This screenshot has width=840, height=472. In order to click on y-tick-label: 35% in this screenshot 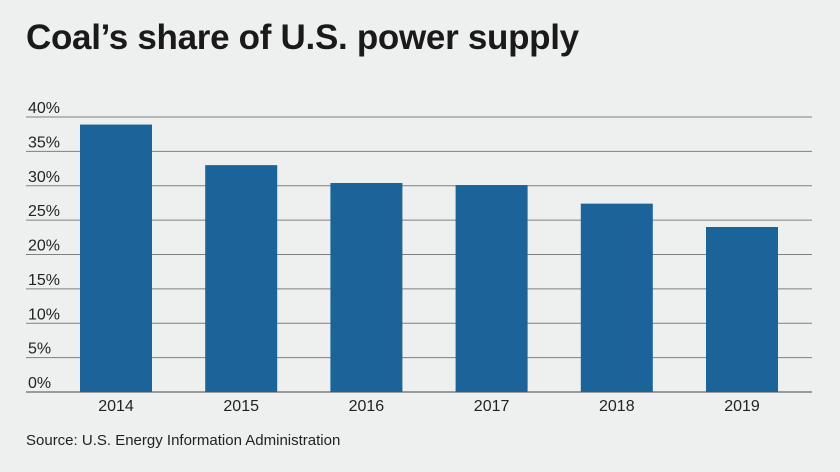, I will do `click(44, 142)`.